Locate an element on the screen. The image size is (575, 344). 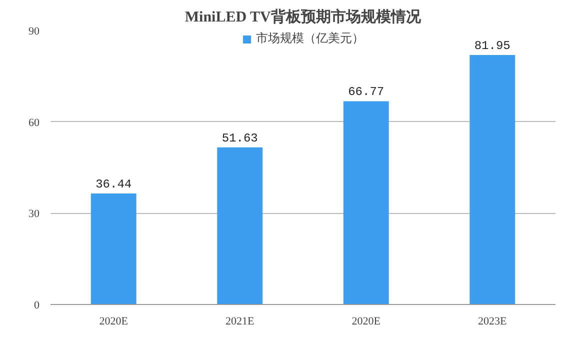
y-tick-label: 0 is located at coordinates (37, 306).